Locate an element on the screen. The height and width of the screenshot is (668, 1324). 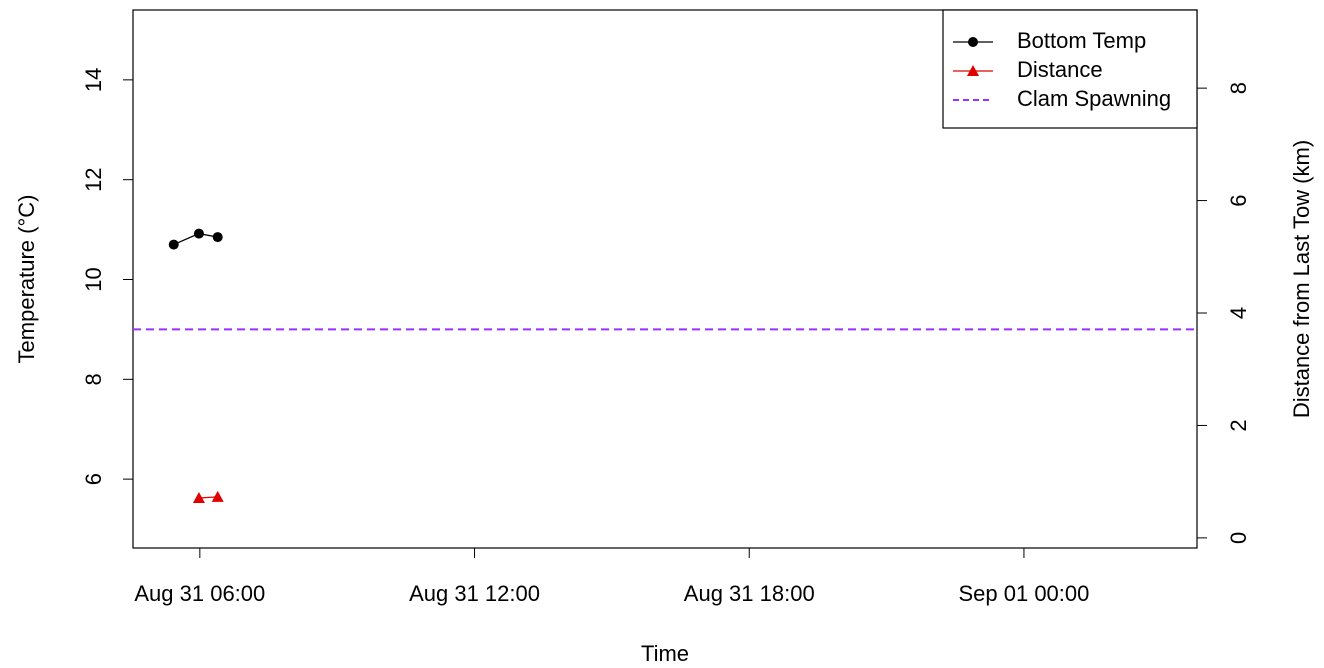
y-tick-label: 8 is located at coordinates (93, 379).